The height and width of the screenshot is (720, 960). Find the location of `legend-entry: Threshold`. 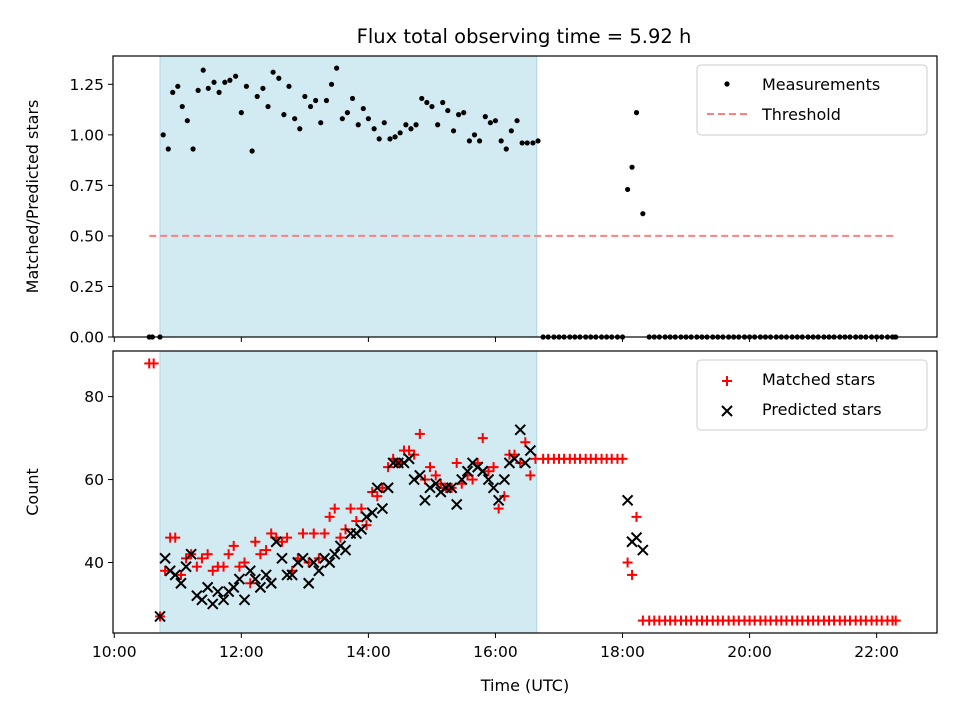

legend-entry: Threshold is located at coordinates (774, 114).